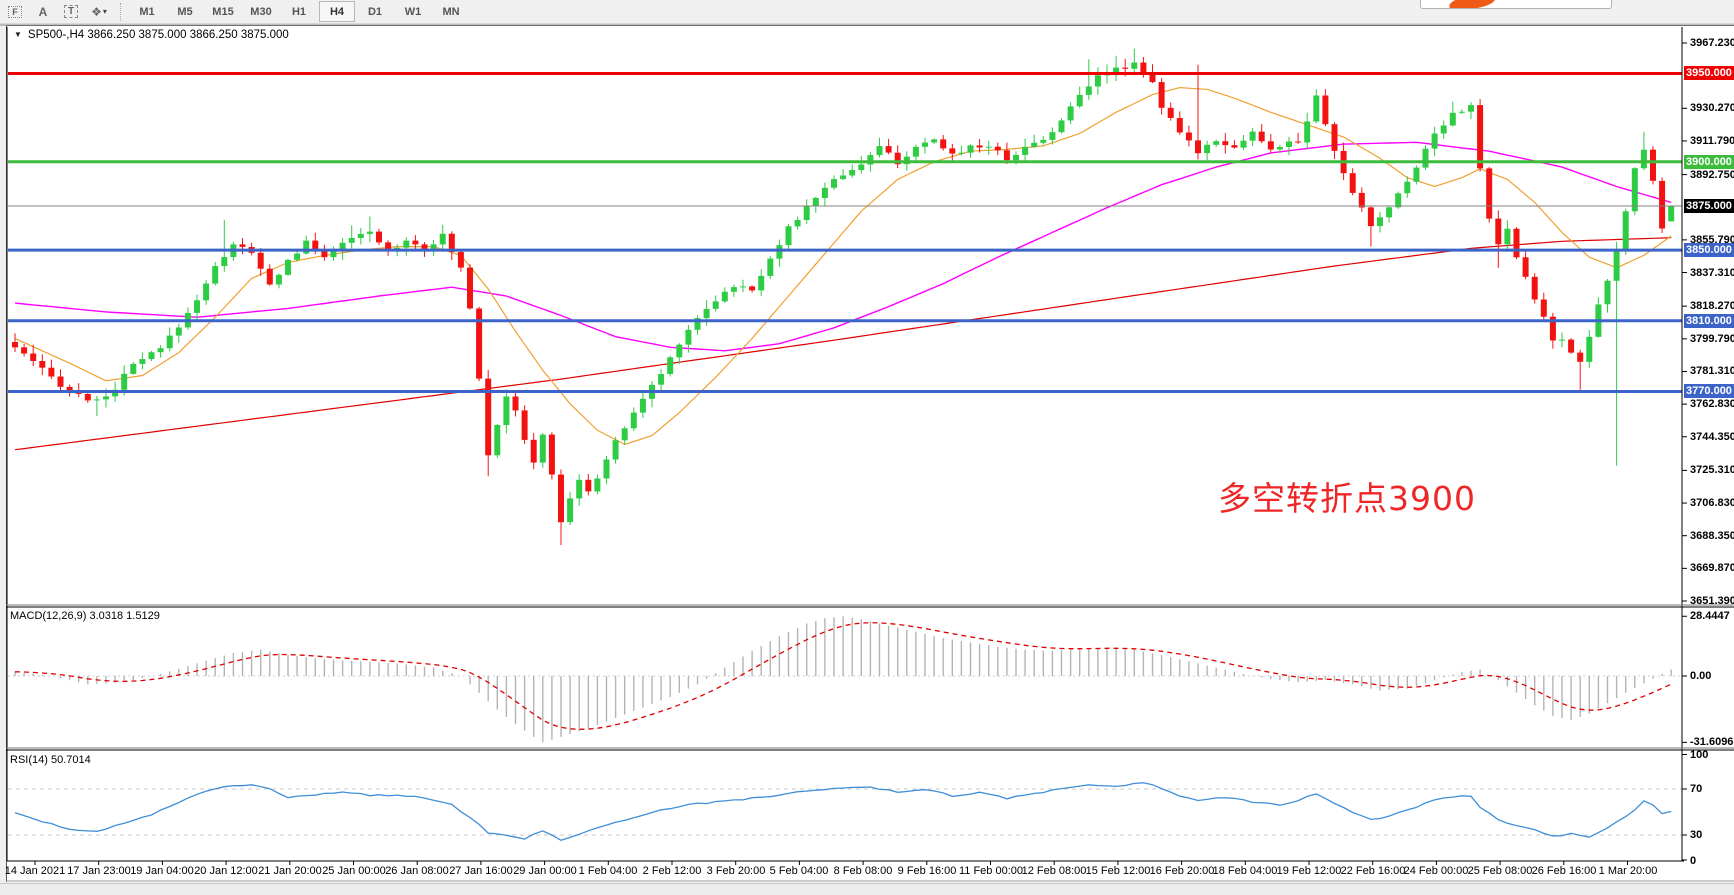  Describe the element at coordinates (1712, 108) in the screenshot. I see `price-tick-label: 3930.270` at that location.